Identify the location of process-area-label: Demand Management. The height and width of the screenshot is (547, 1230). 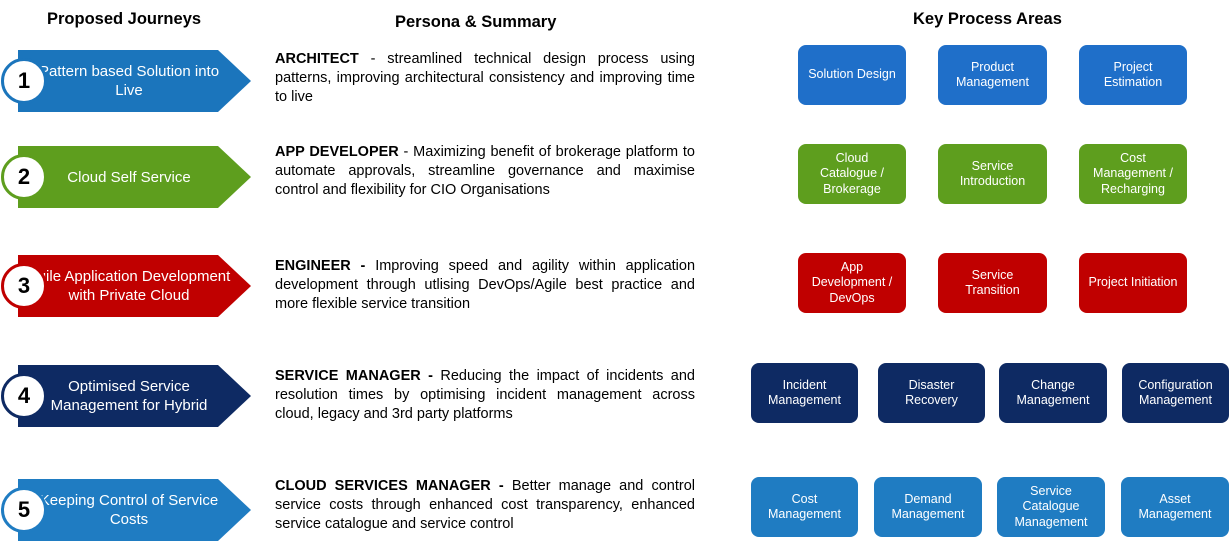
(928, 506).